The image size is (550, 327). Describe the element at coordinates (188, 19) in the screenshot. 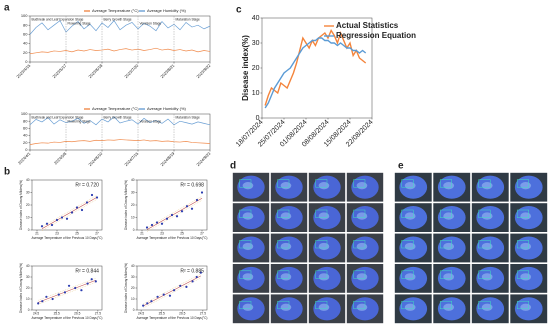

I see `stage-label: Maturation Stage` at that location.